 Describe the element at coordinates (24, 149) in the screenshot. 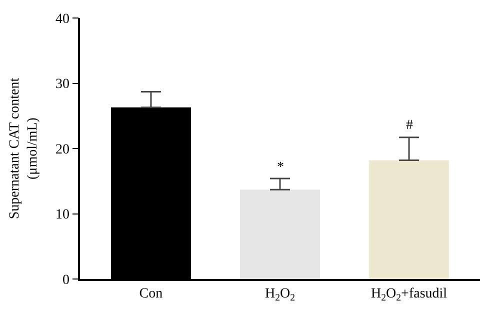

I see `y-axis-title: Supernatant CAT content (μmol/mL)` at that location.